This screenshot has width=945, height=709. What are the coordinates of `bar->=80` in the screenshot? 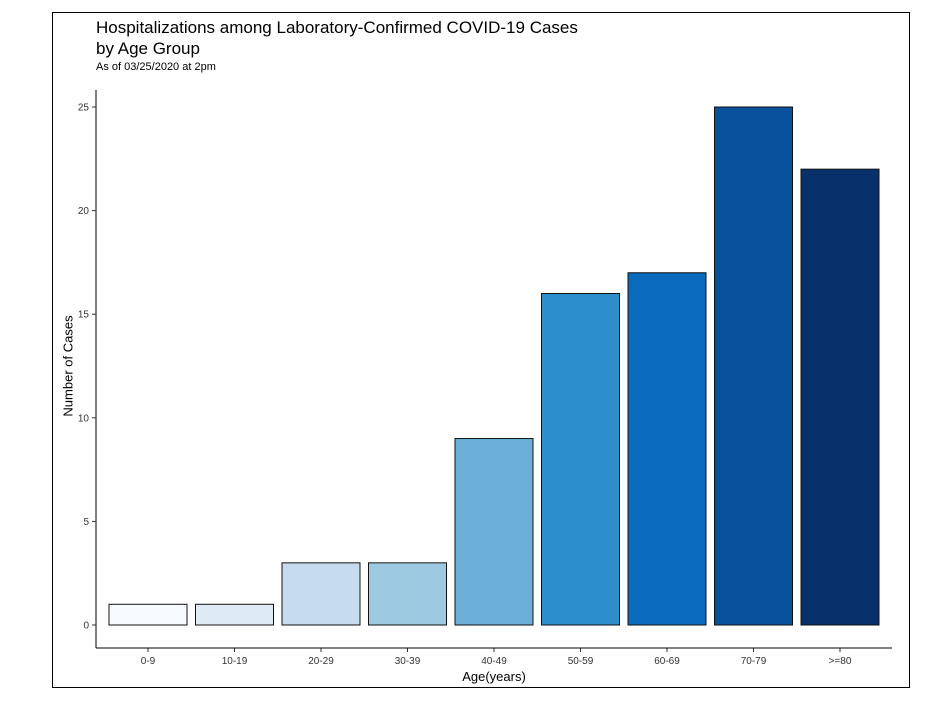 It's located at (840, 397).